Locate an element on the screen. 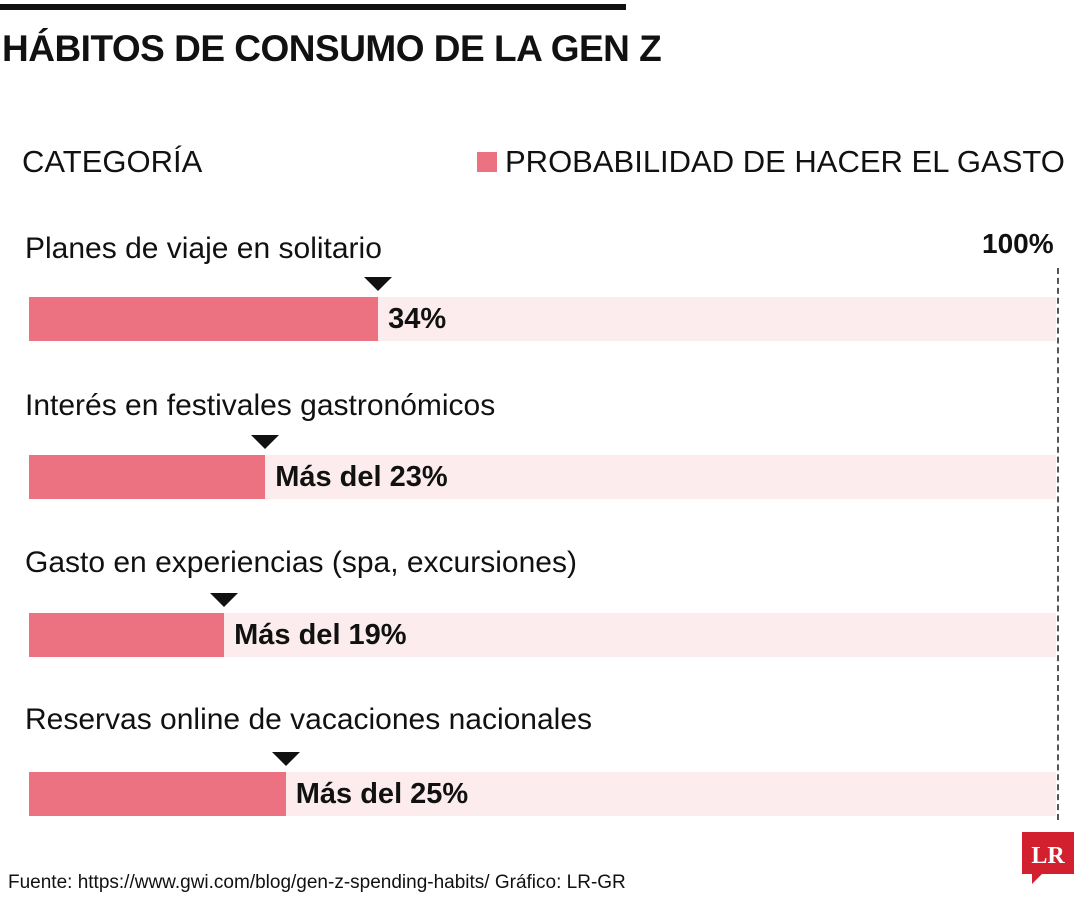 This screenshot has width=1080, height=900. lr-logo: LR is located at coordinates (1048, 858).